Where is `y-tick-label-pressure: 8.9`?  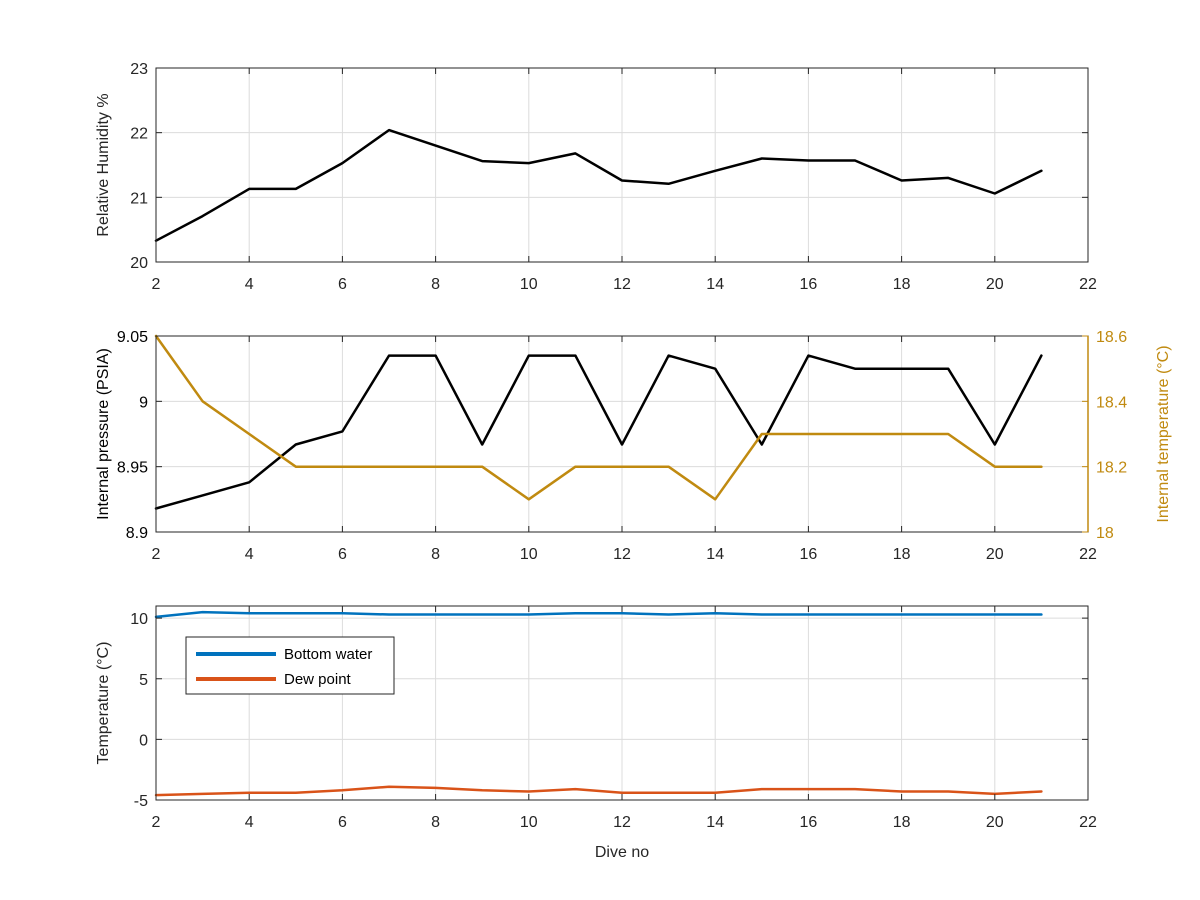
y-tick-label-pressure: 8.9 is located at coordinates (137, 533).